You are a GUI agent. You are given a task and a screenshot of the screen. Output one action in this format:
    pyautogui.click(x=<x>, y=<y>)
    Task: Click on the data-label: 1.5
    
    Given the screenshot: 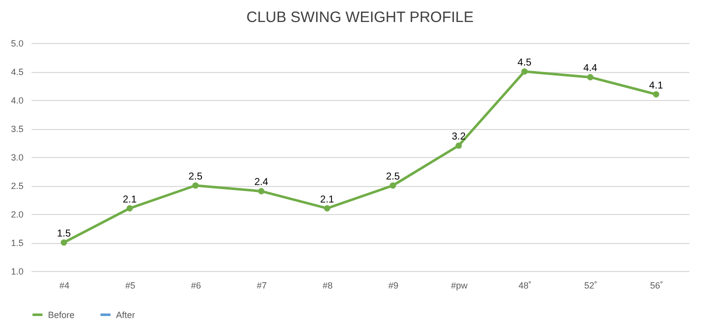 What is the action you would take?
    pyautogui.click(x=64, y=234)
    